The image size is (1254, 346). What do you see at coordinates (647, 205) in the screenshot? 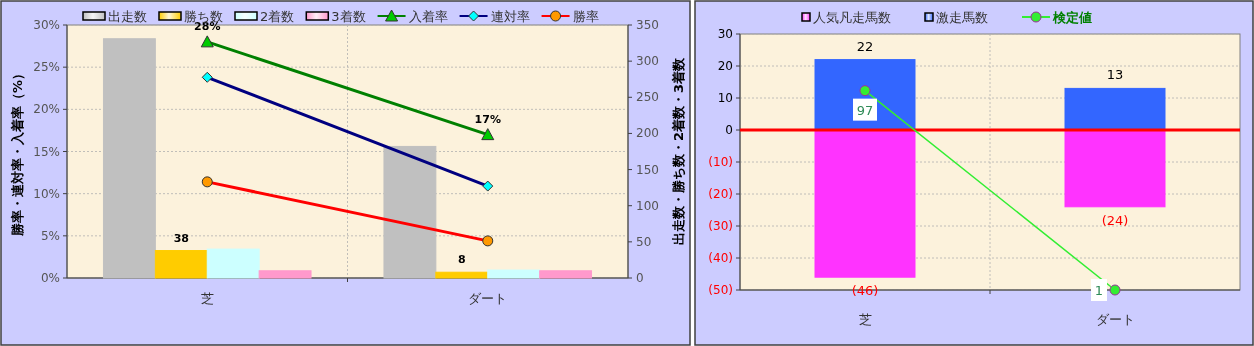
I see `y2-tick-label: 100` at bounding box center [647, 205].